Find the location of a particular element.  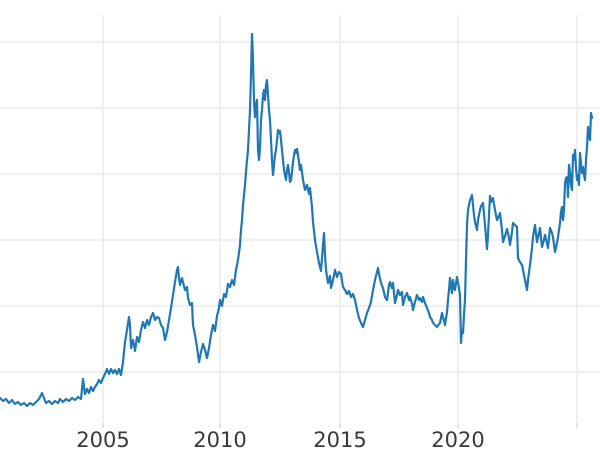

x-tick-label: 2010 is located at coordinates (219, 439).